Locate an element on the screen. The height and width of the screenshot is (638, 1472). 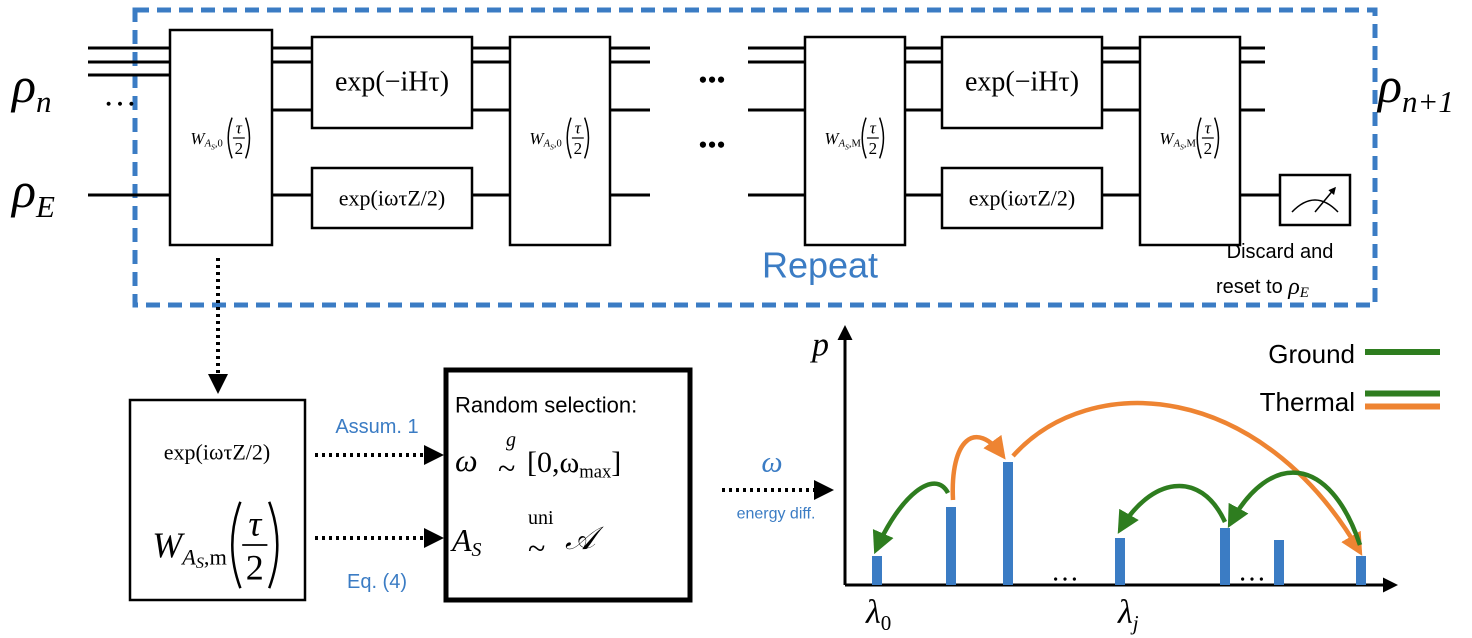
title: Random selection: is located at coordinates (546, 405).